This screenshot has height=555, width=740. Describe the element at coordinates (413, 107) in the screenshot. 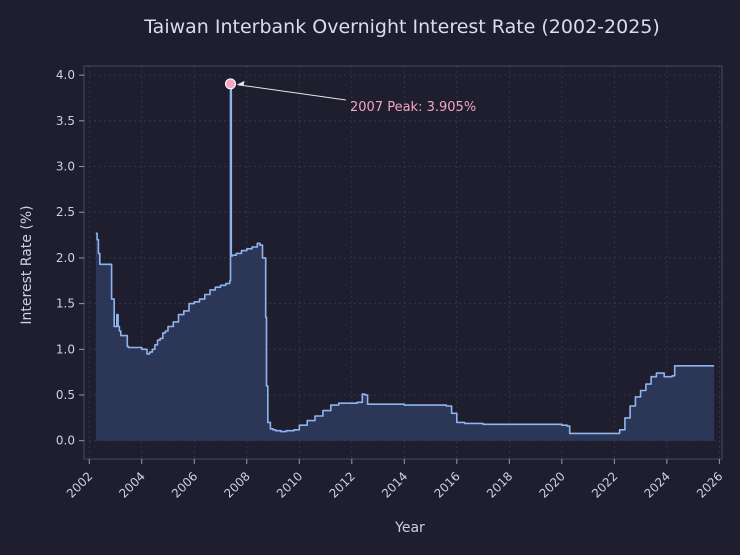

I see `annotation-label: 2007 Peak: 3.905%` at that location.